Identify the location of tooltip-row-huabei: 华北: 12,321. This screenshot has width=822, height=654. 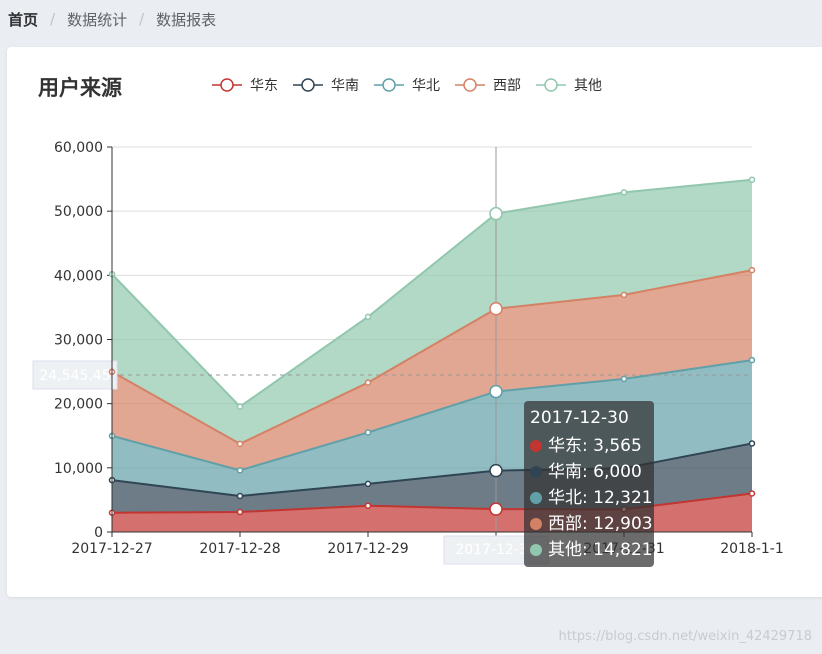
(591, 498).